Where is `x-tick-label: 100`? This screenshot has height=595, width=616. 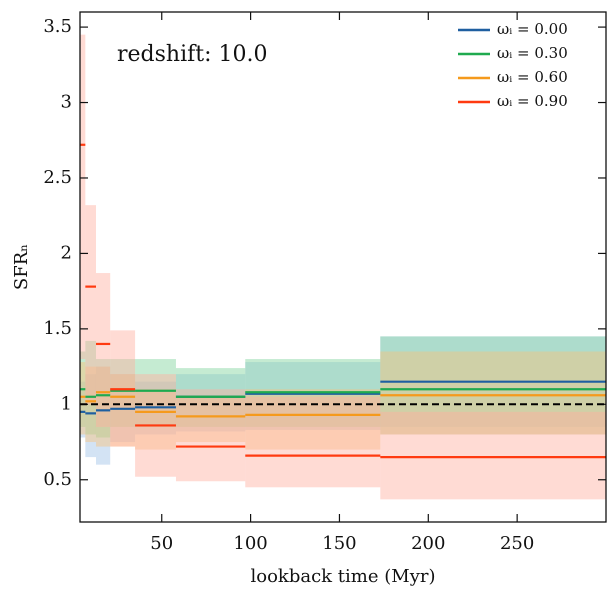 x-tick-label: 100 is located at coordinates (250, 543).